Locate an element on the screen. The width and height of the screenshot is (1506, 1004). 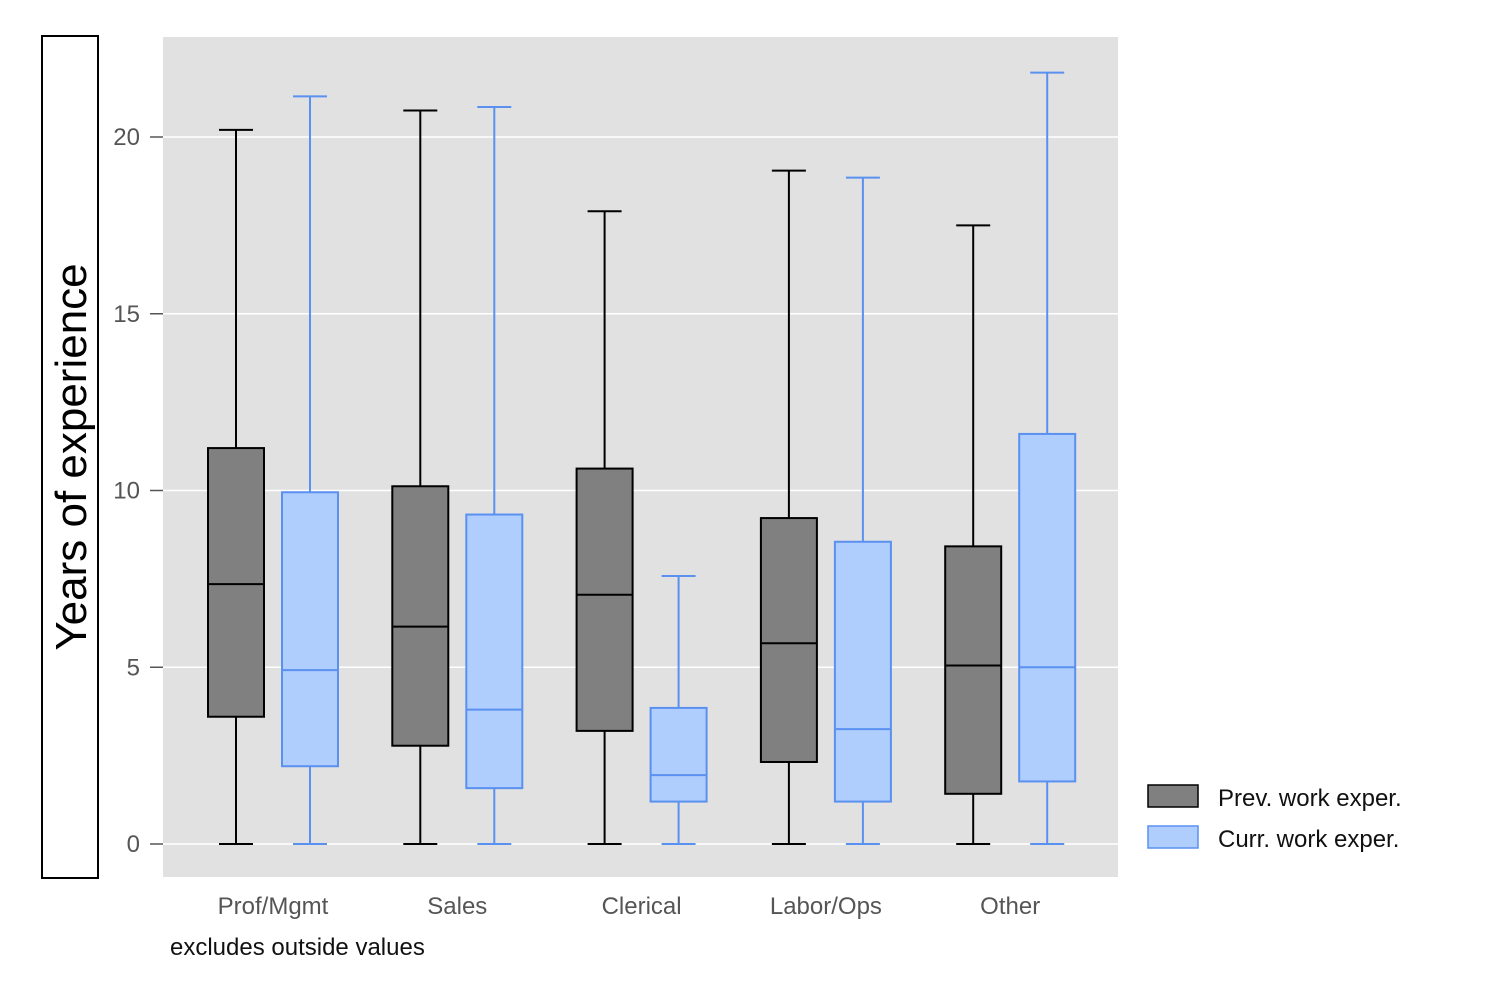
note-text: excludes outside values is located at coordinates (297, 947).